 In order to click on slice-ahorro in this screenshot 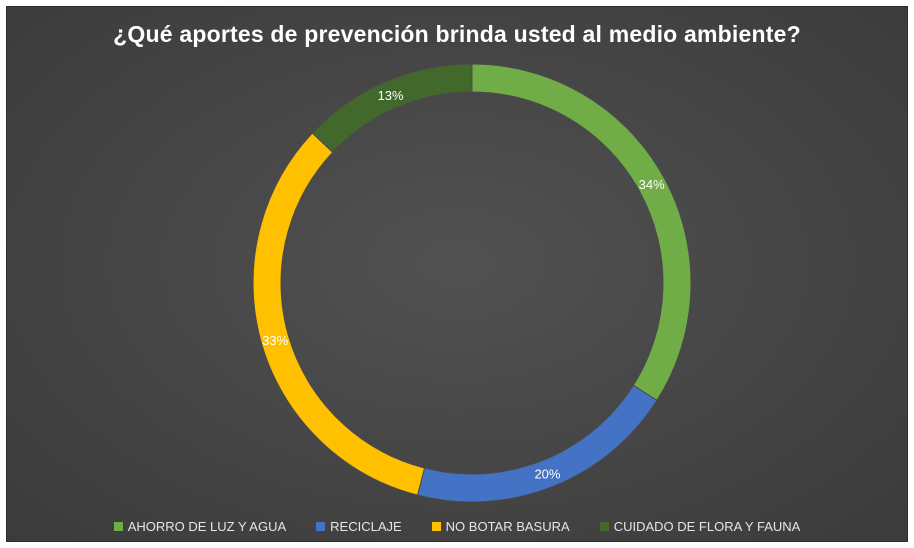, I will do `click(581, 232)`.